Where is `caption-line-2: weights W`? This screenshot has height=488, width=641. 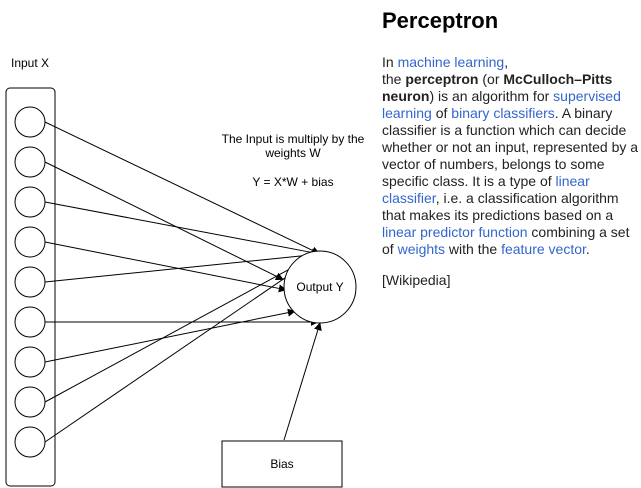 caption-line-2: weights W is located at coordinates (292, 153).